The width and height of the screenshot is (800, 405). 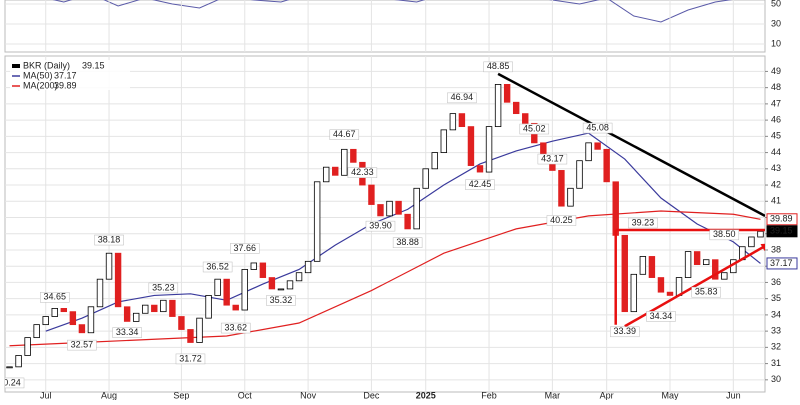 What do you see at coordinates (385, 26) in the screenshot?
I see `rsi-panel` at bounding box center [385, 26].